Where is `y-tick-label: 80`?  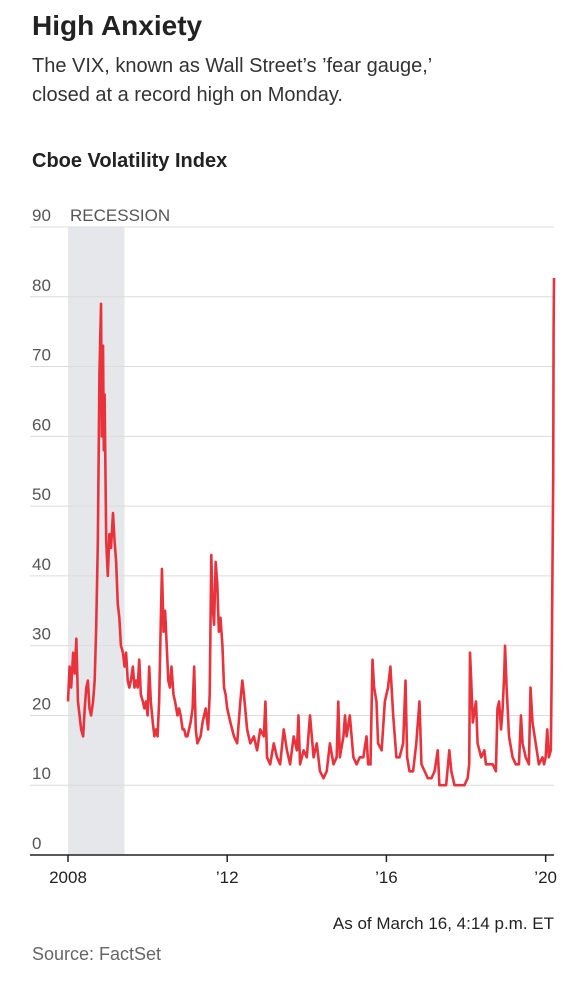 y-tick-label: 80 is located at coordinates (41, 285).